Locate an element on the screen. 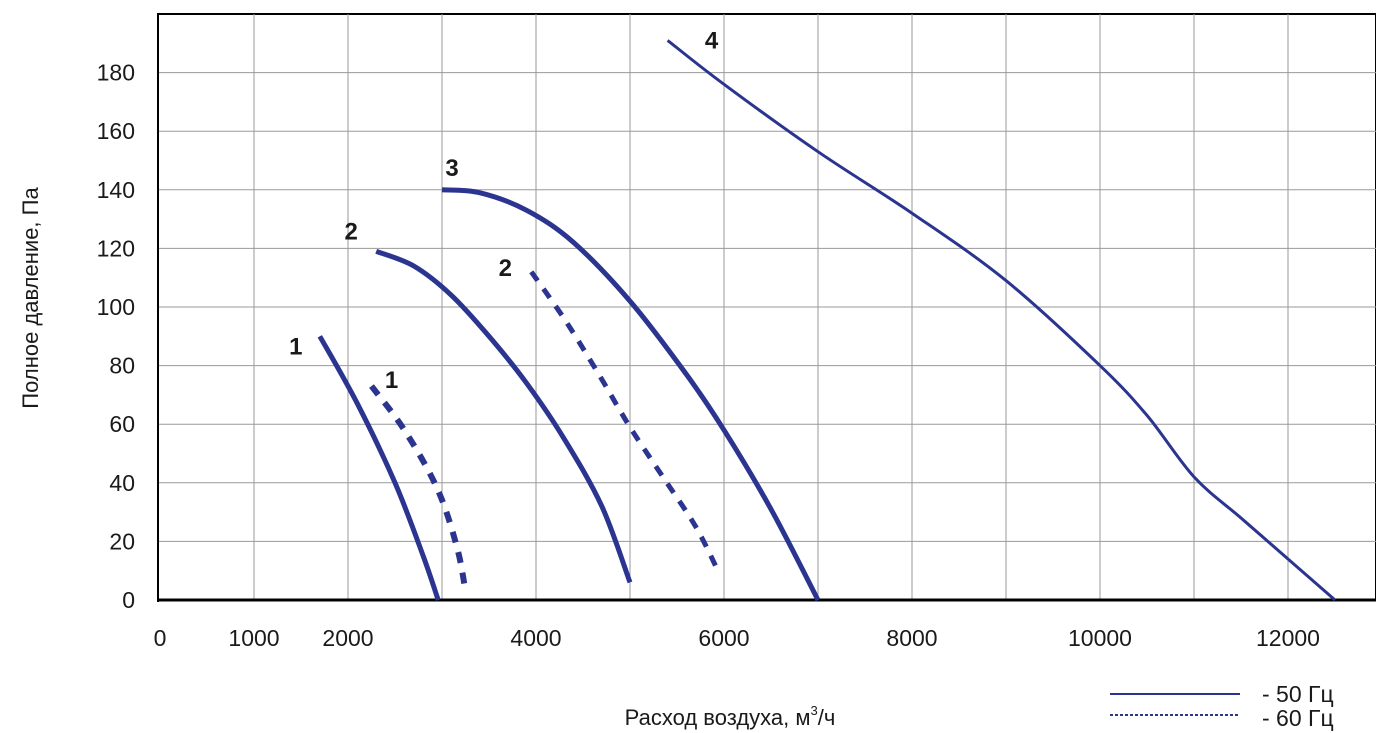 This screenshot has width=1376, height=733. curve-1-dashed is located at coordinates (419, 488).